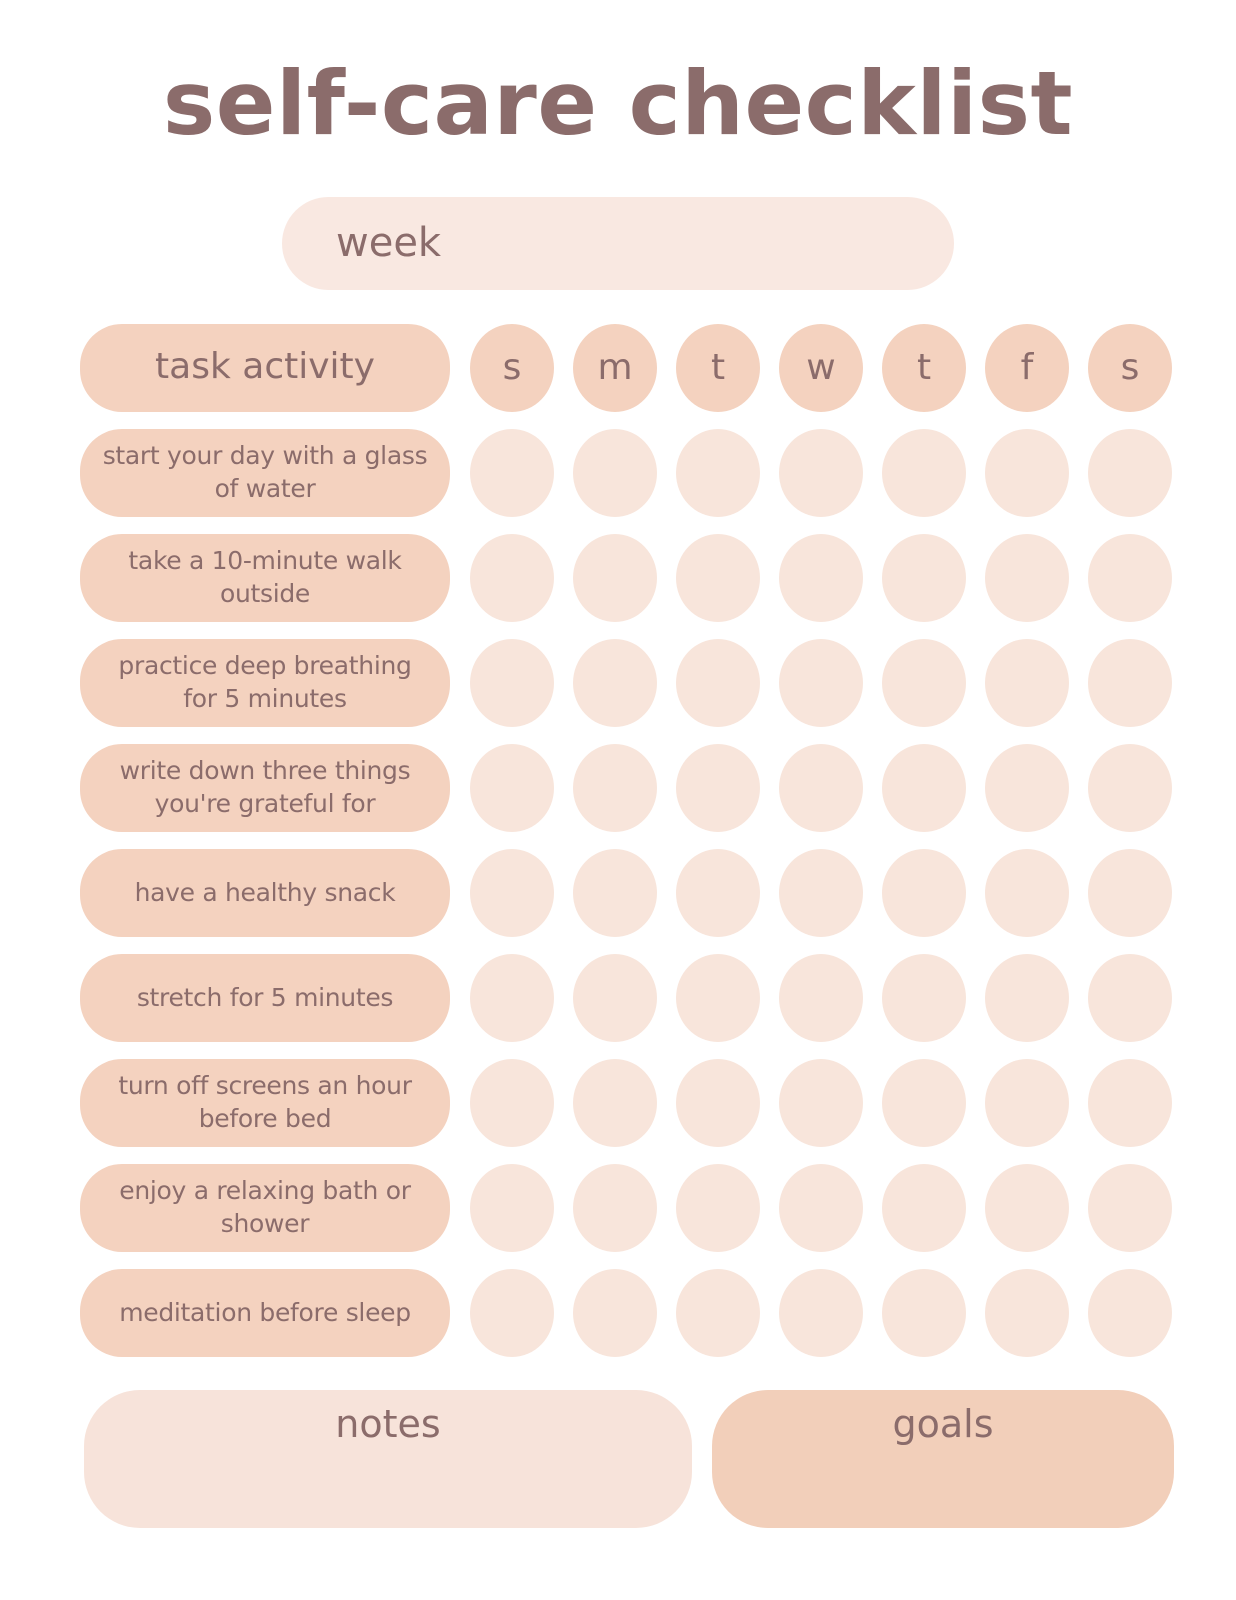 Image resolution: width=1236 pixels, height=1600 pixels. What do you see at coordinates (658, 367) in the screenshot?
I see `table-header-row: task activity s m t w t f s` at bounding box center [658, 367].